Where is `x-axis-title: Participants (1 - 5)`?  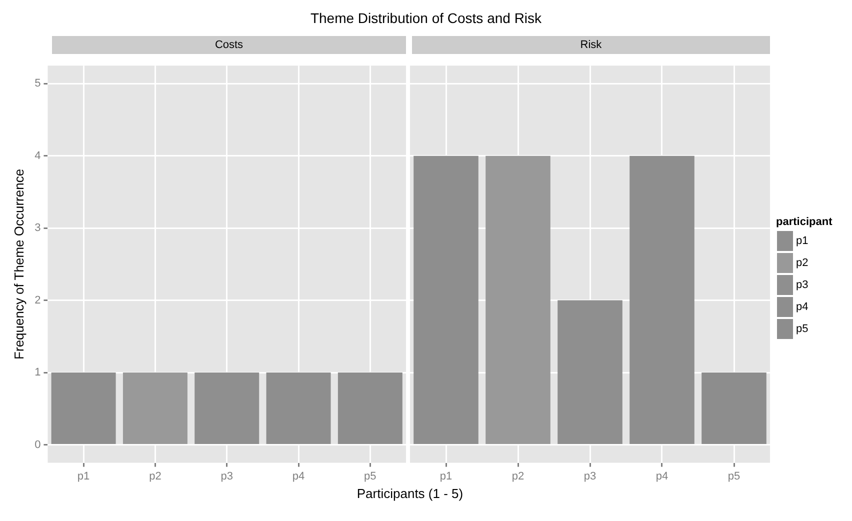 x-axis-title: Participants (1 - 5) is located at coordinates (410, 493).